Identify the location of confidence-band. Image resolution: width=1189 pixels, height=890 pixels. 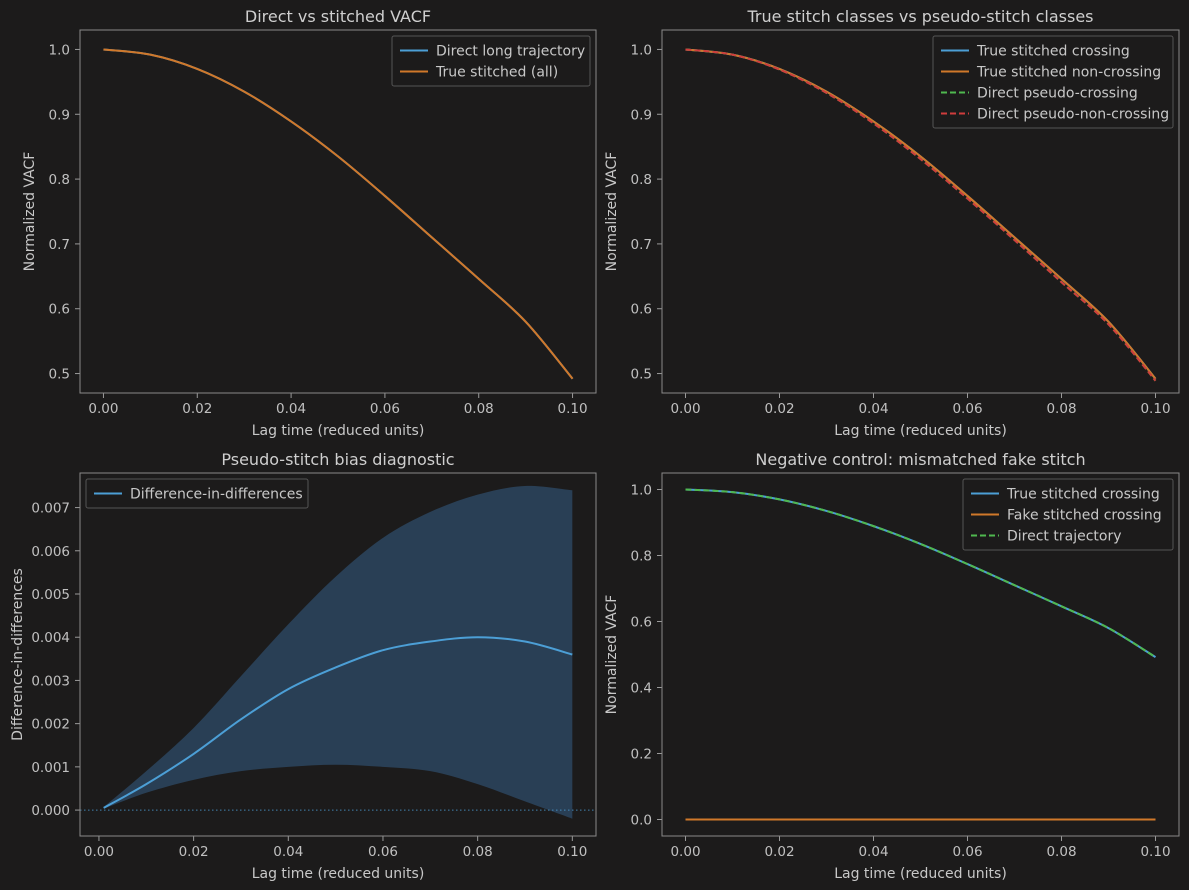
(338, 652).